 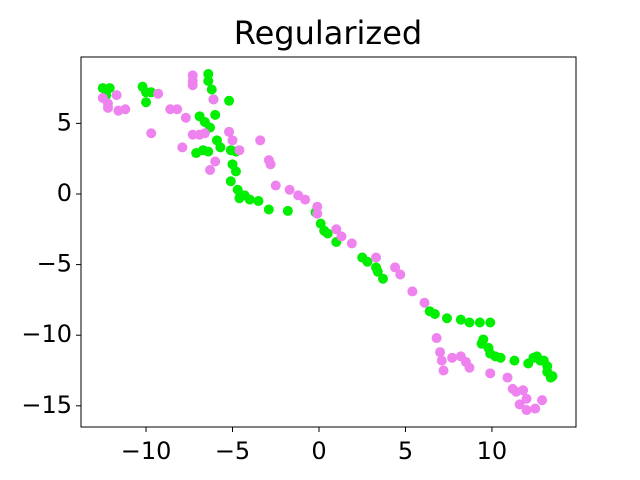 I want to click on x-tick-label: −5, so click(x=232, y=451).